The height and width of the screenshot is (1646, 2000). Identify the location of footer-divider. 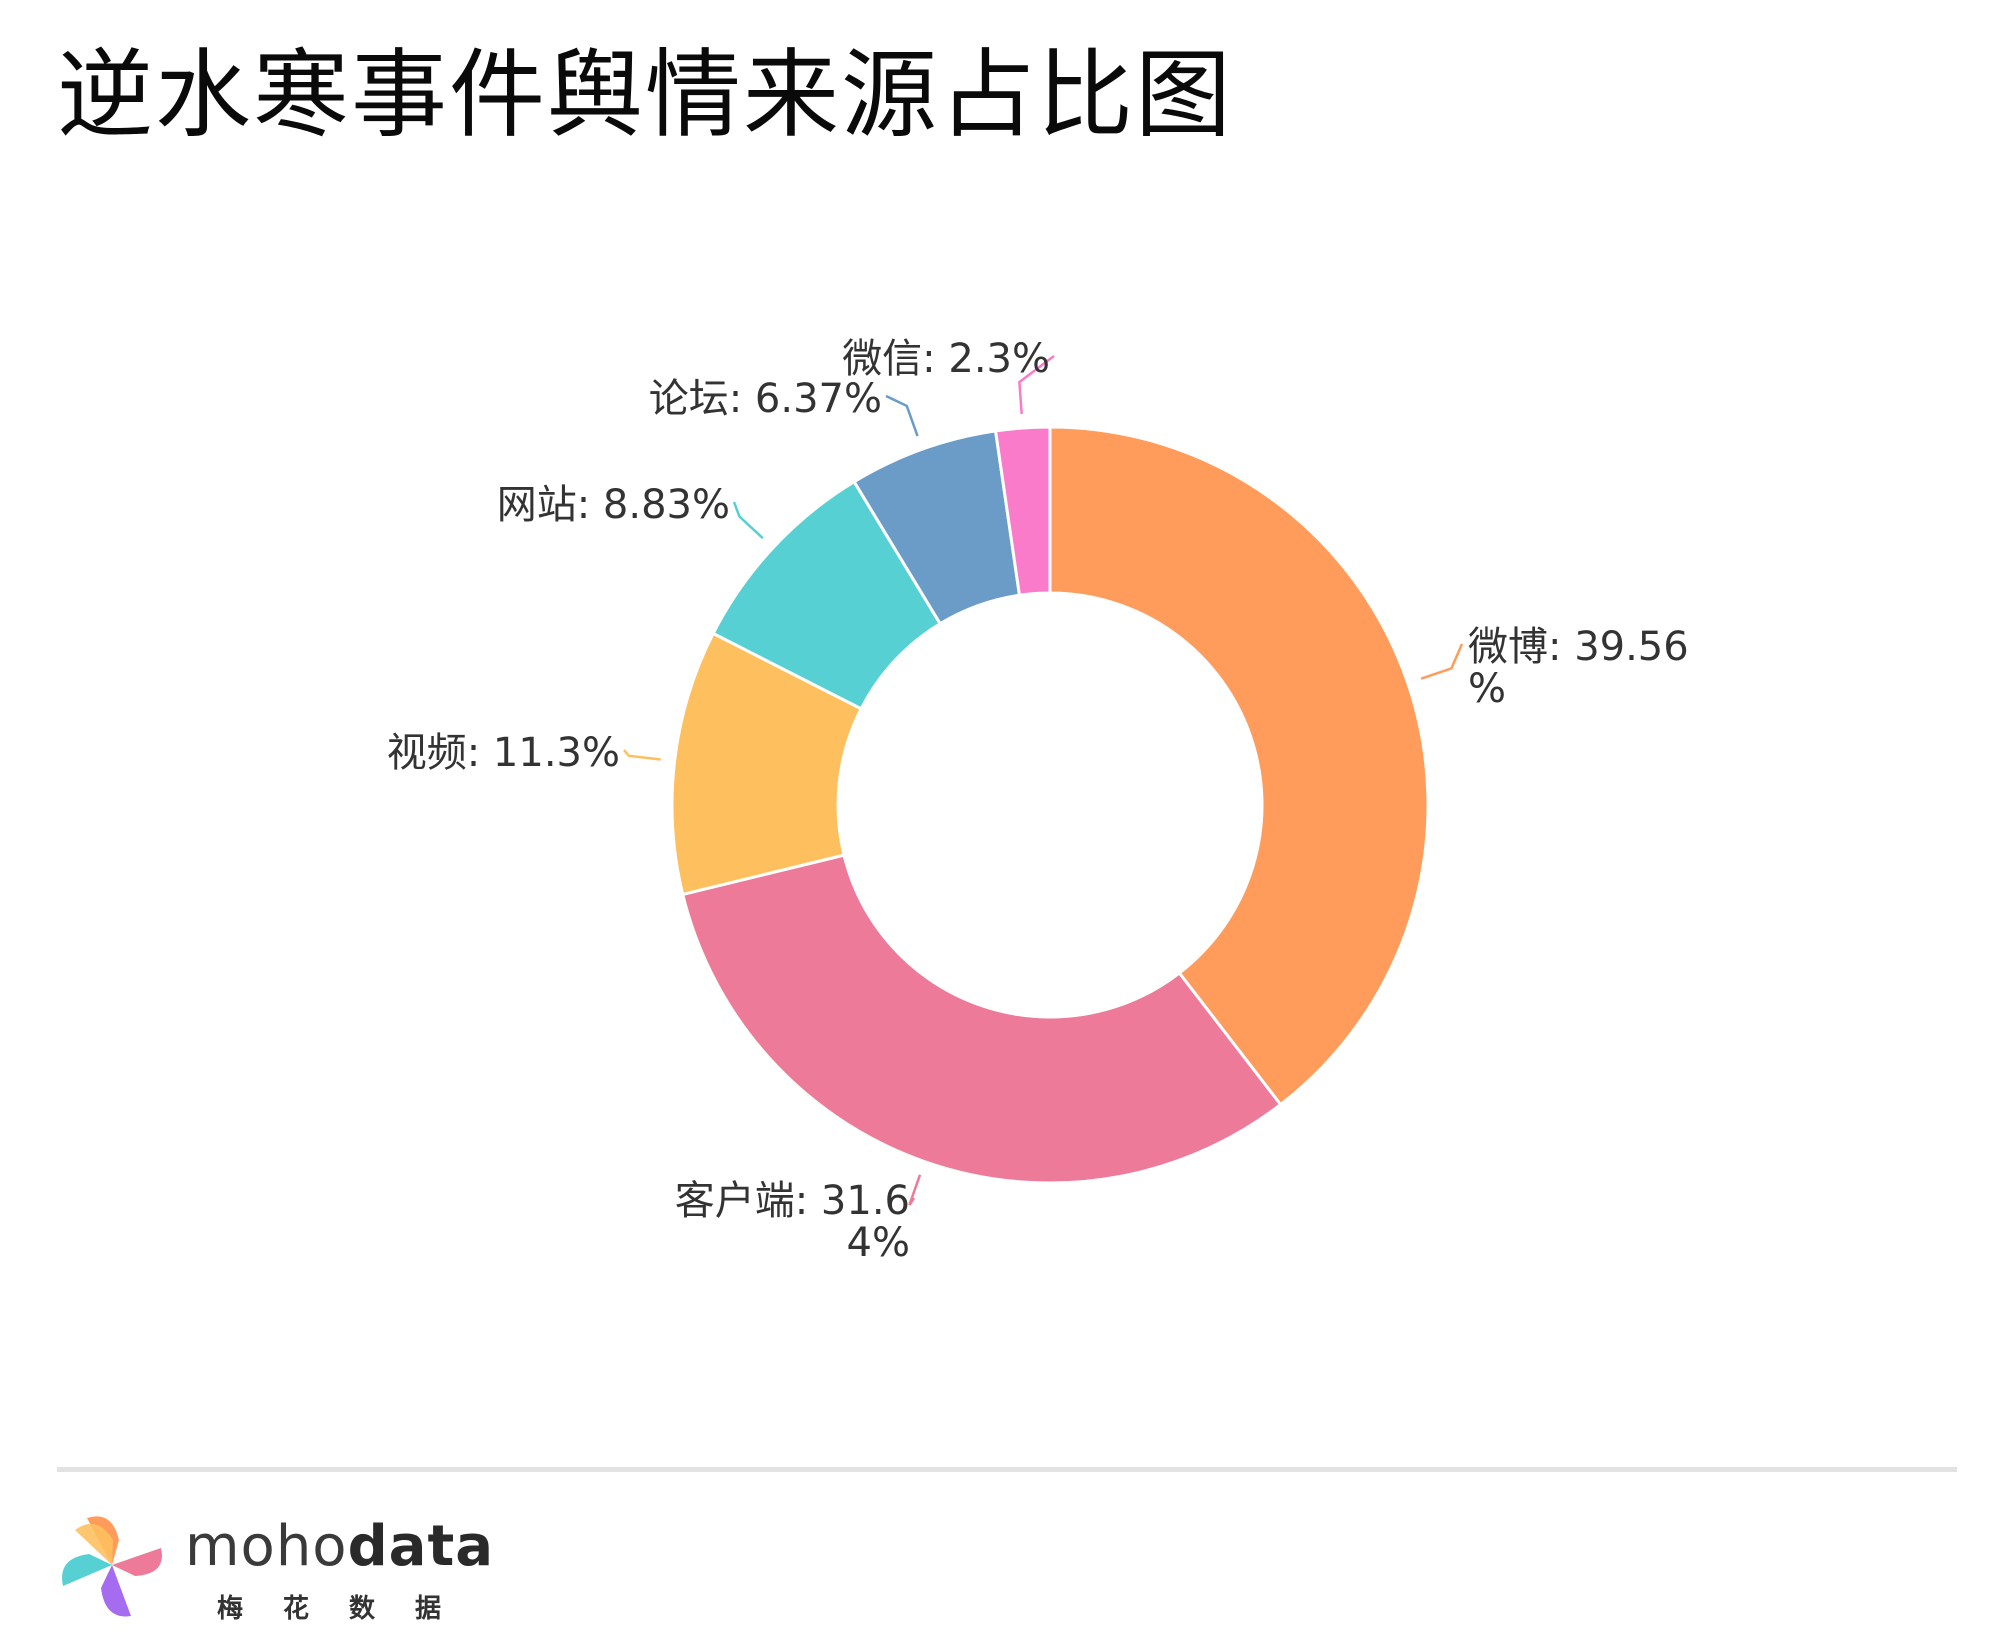
(1007, 1469).